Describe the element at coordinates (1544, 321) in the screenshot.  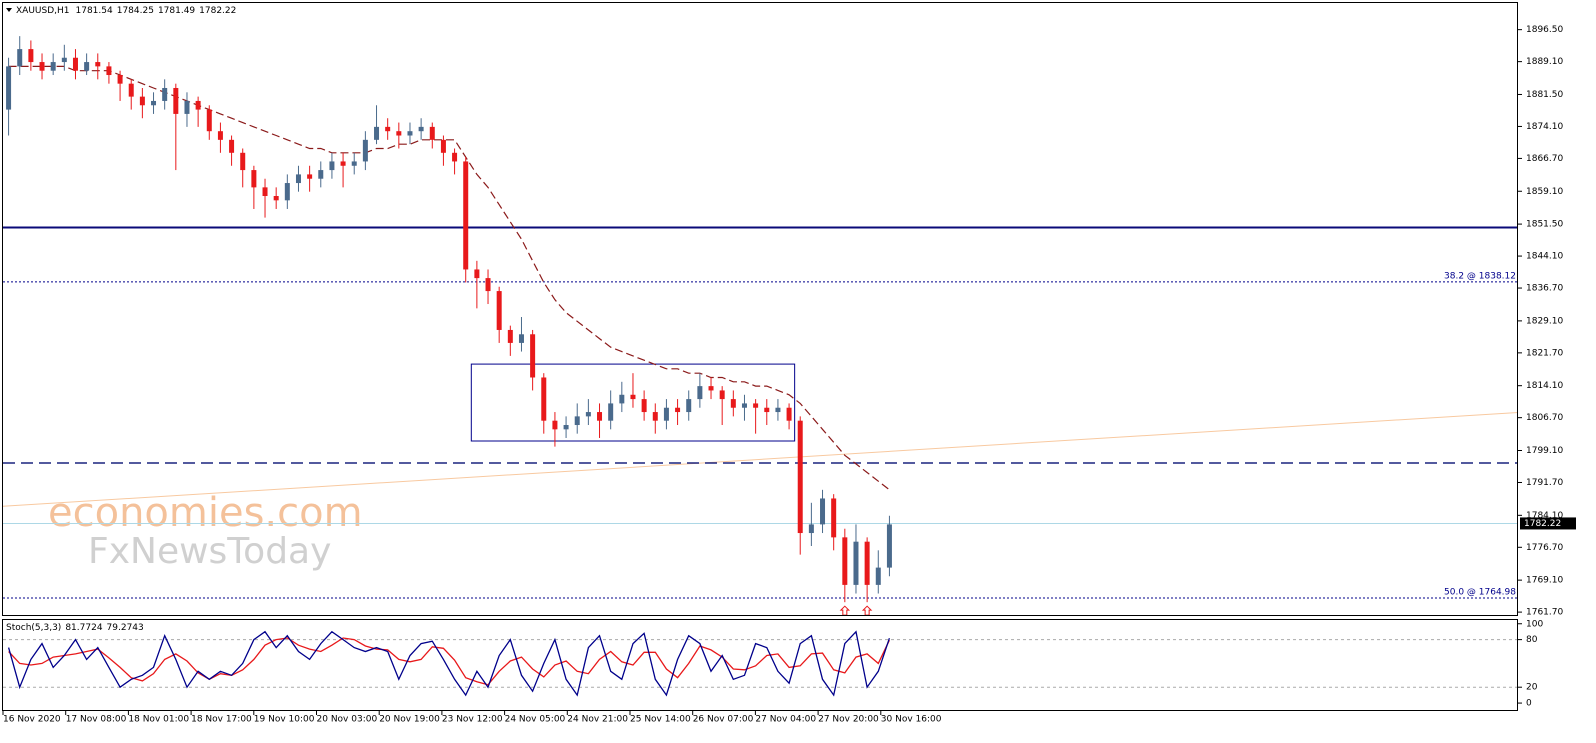
I see `y-tick-label: 1829.10` at that location.